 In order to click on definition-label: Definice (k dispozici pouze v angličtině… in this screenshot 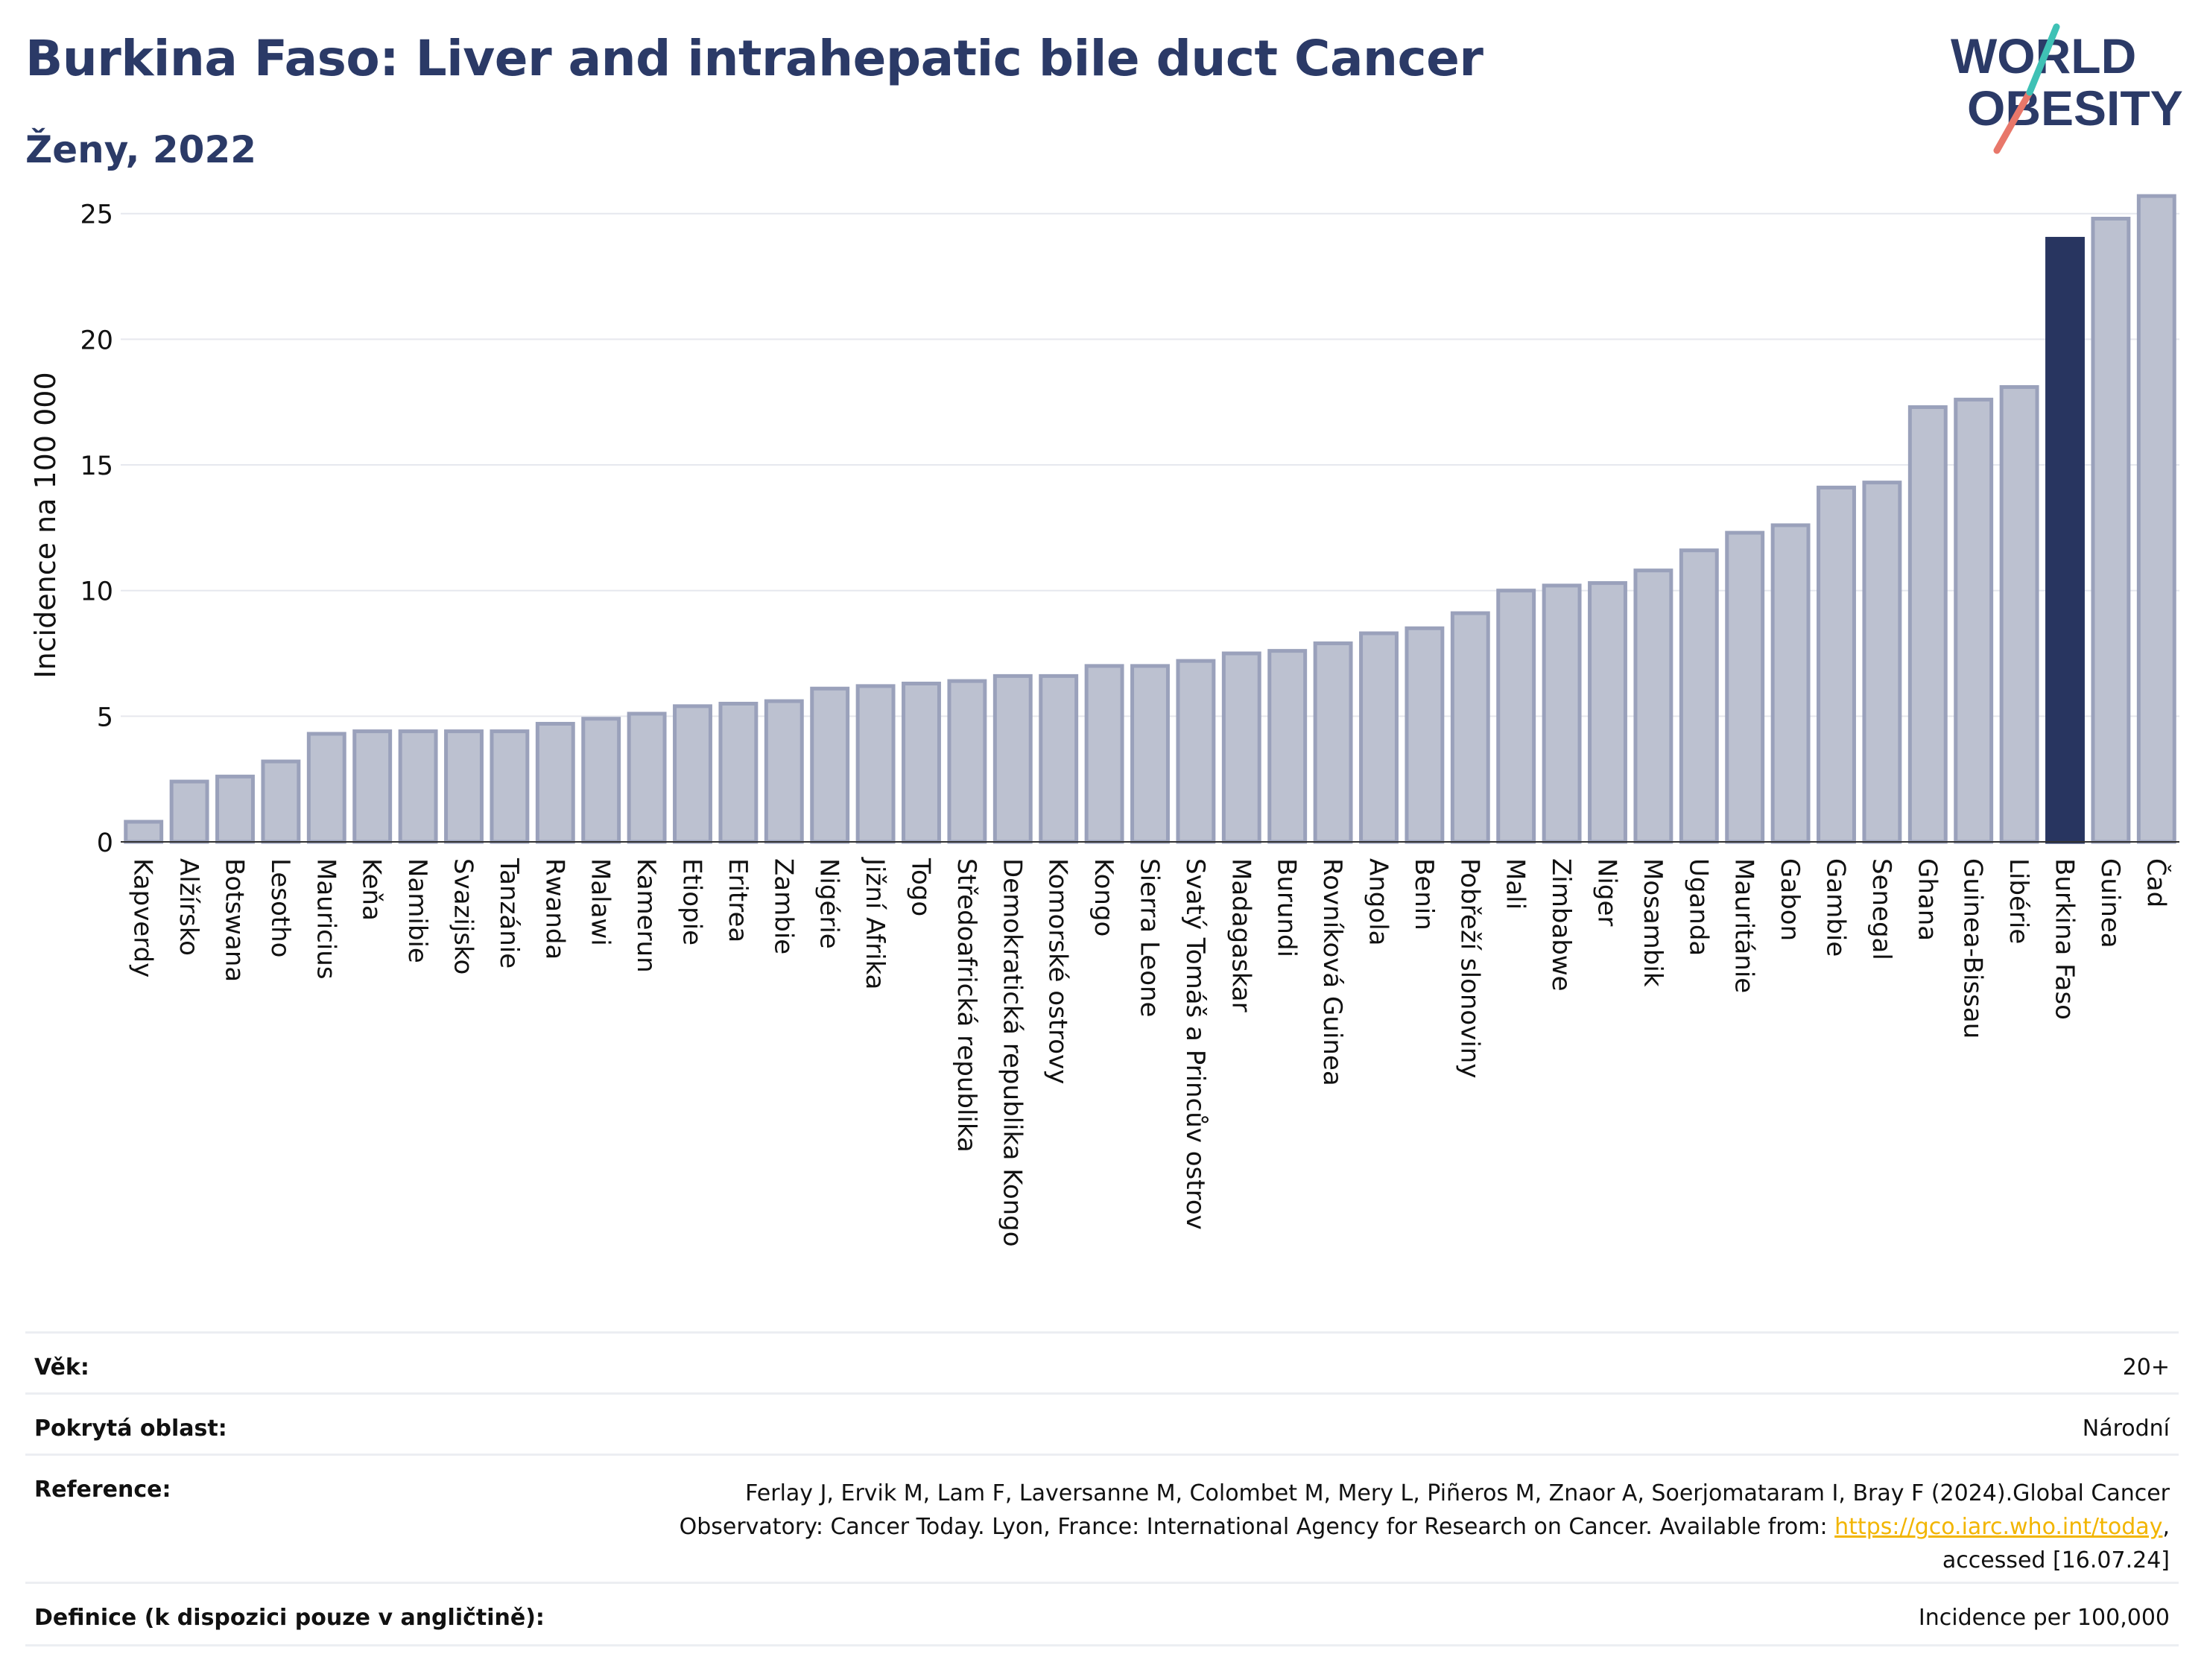, I will do `click(289, 1618)`.